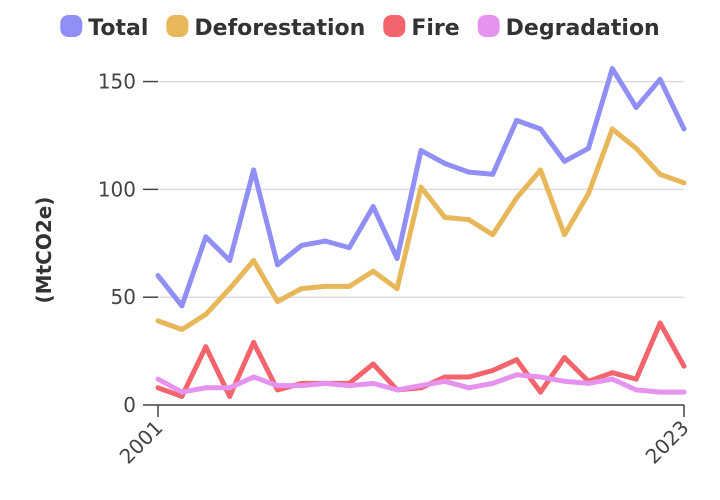  Describe the element at coordinates (684, 366) in the screenshot. I see `data-point-fire-2023` at that location.